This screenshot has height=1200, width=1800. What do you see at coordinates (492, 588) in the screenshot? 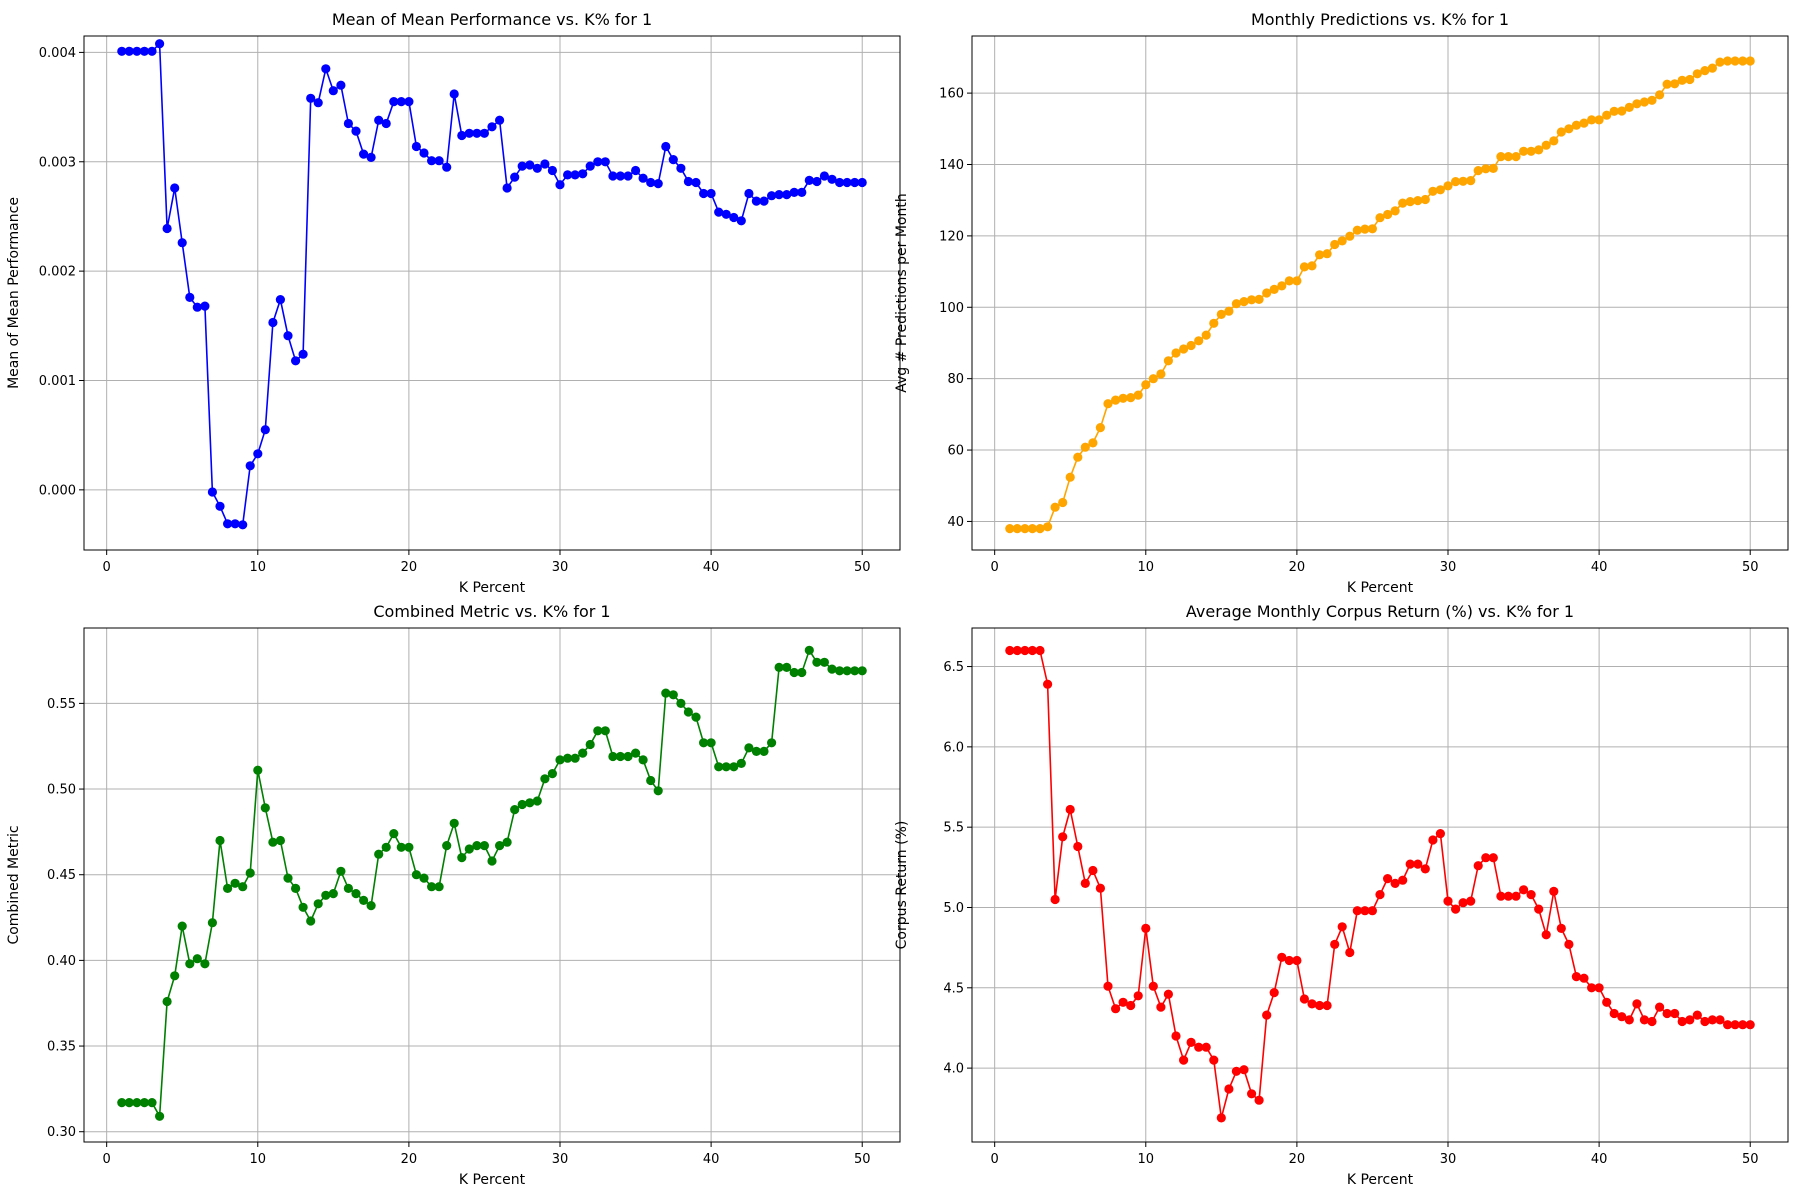
I see `perf-x-axis-label: K Percent` at bounding box center [492, 588].